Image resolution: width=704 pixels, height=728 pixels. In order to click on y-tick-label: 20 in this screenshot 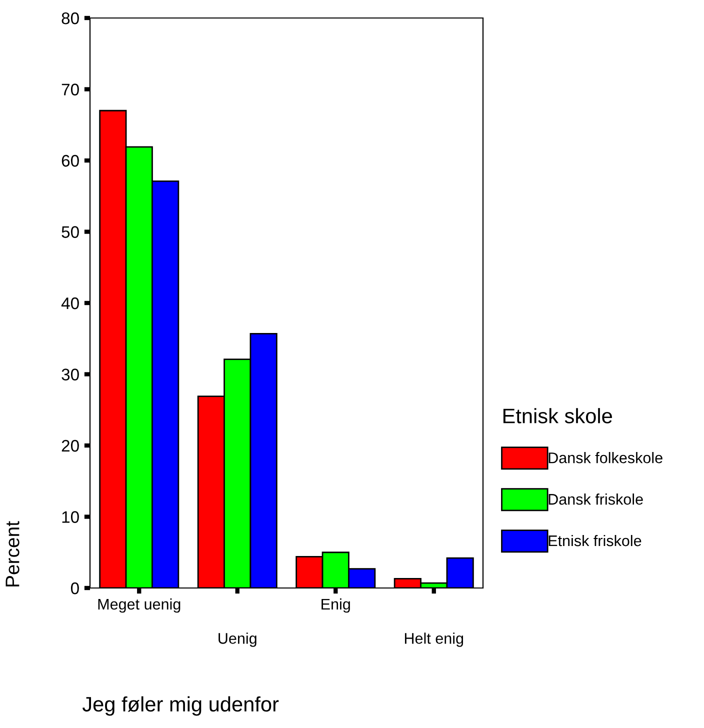, I will do `click(70, 446)`.